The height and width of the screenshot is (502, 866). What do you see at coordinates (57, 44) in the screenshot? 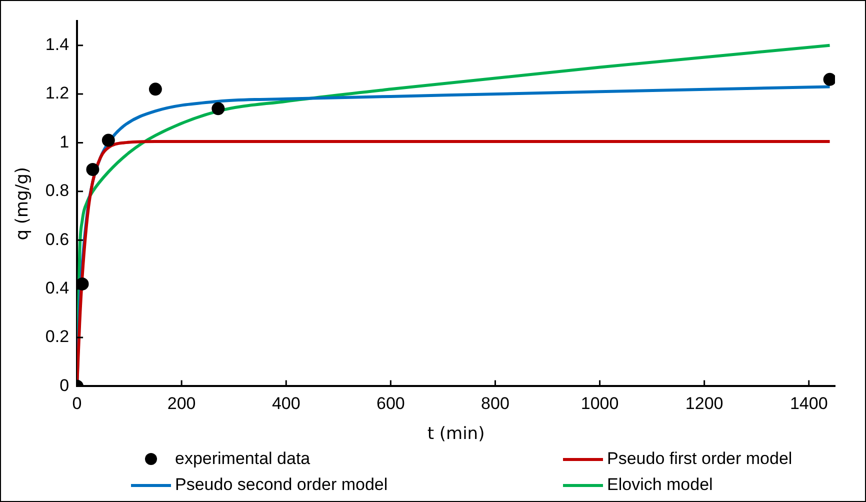
I see `y-tick-label: 1.4` at bounding box center [57, 44].